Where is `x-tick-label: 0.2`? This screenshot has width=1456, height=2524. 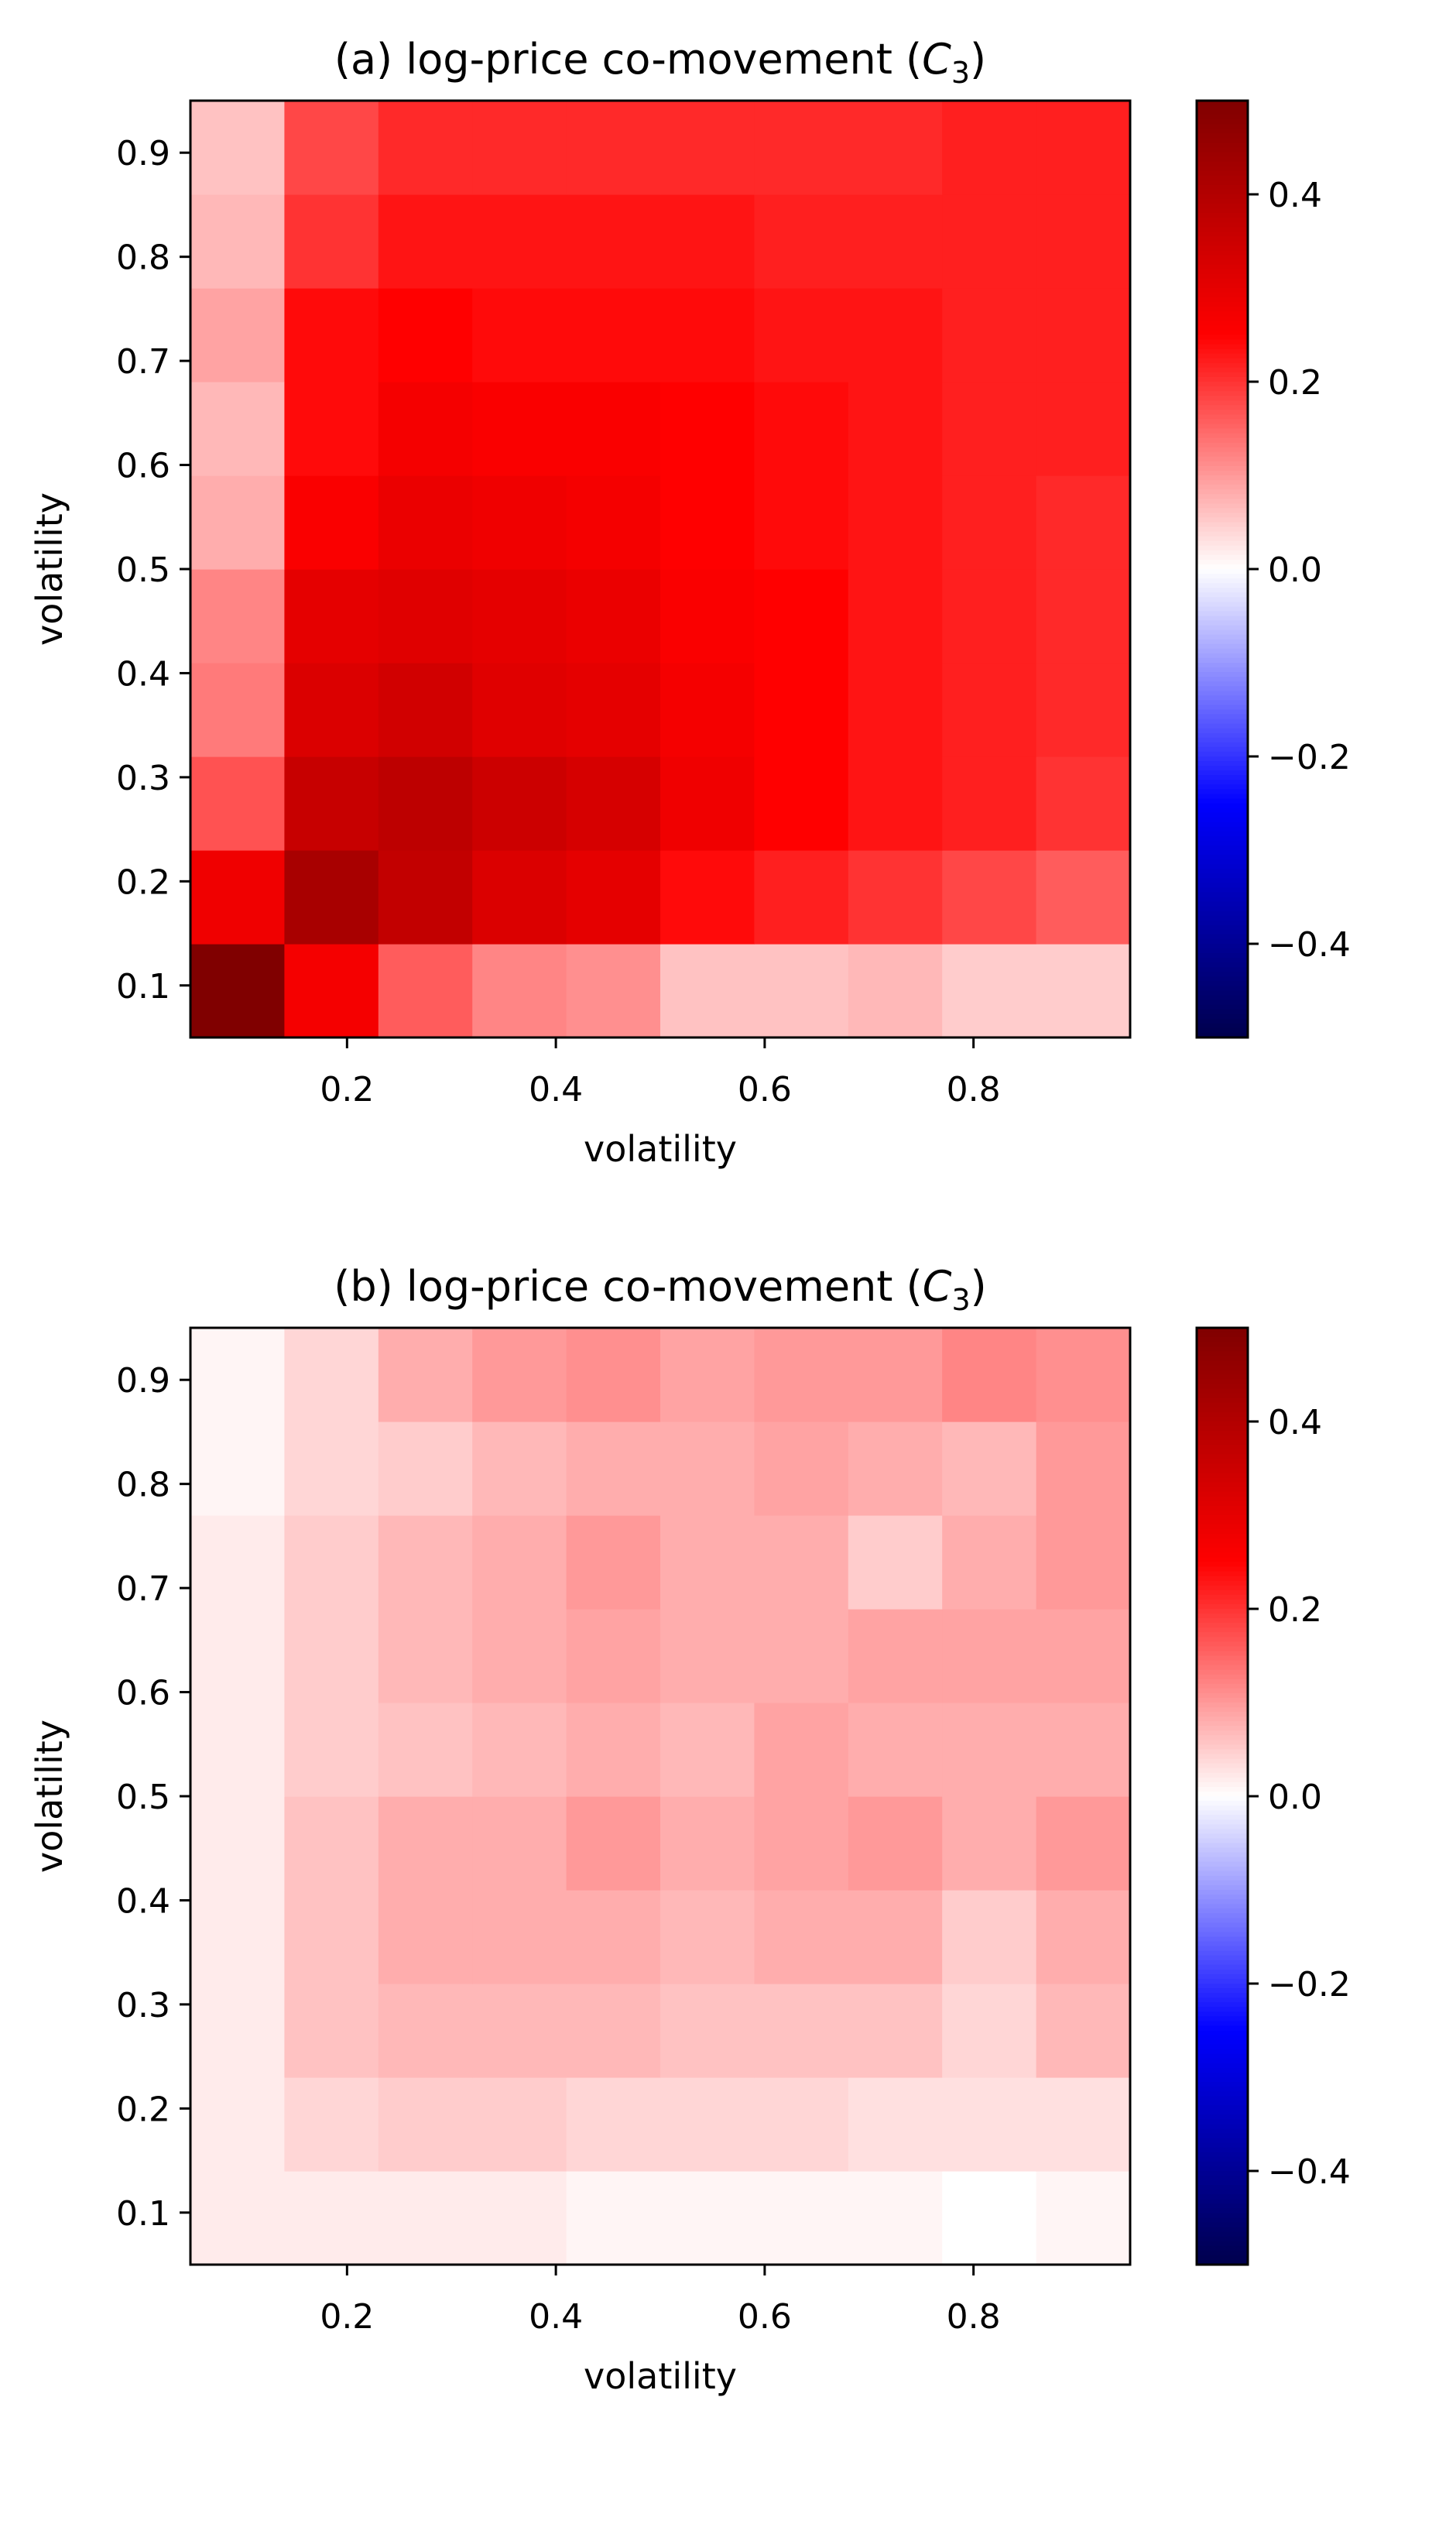 x-tick-label: 0.2 is located at coordinates (347, 1089).